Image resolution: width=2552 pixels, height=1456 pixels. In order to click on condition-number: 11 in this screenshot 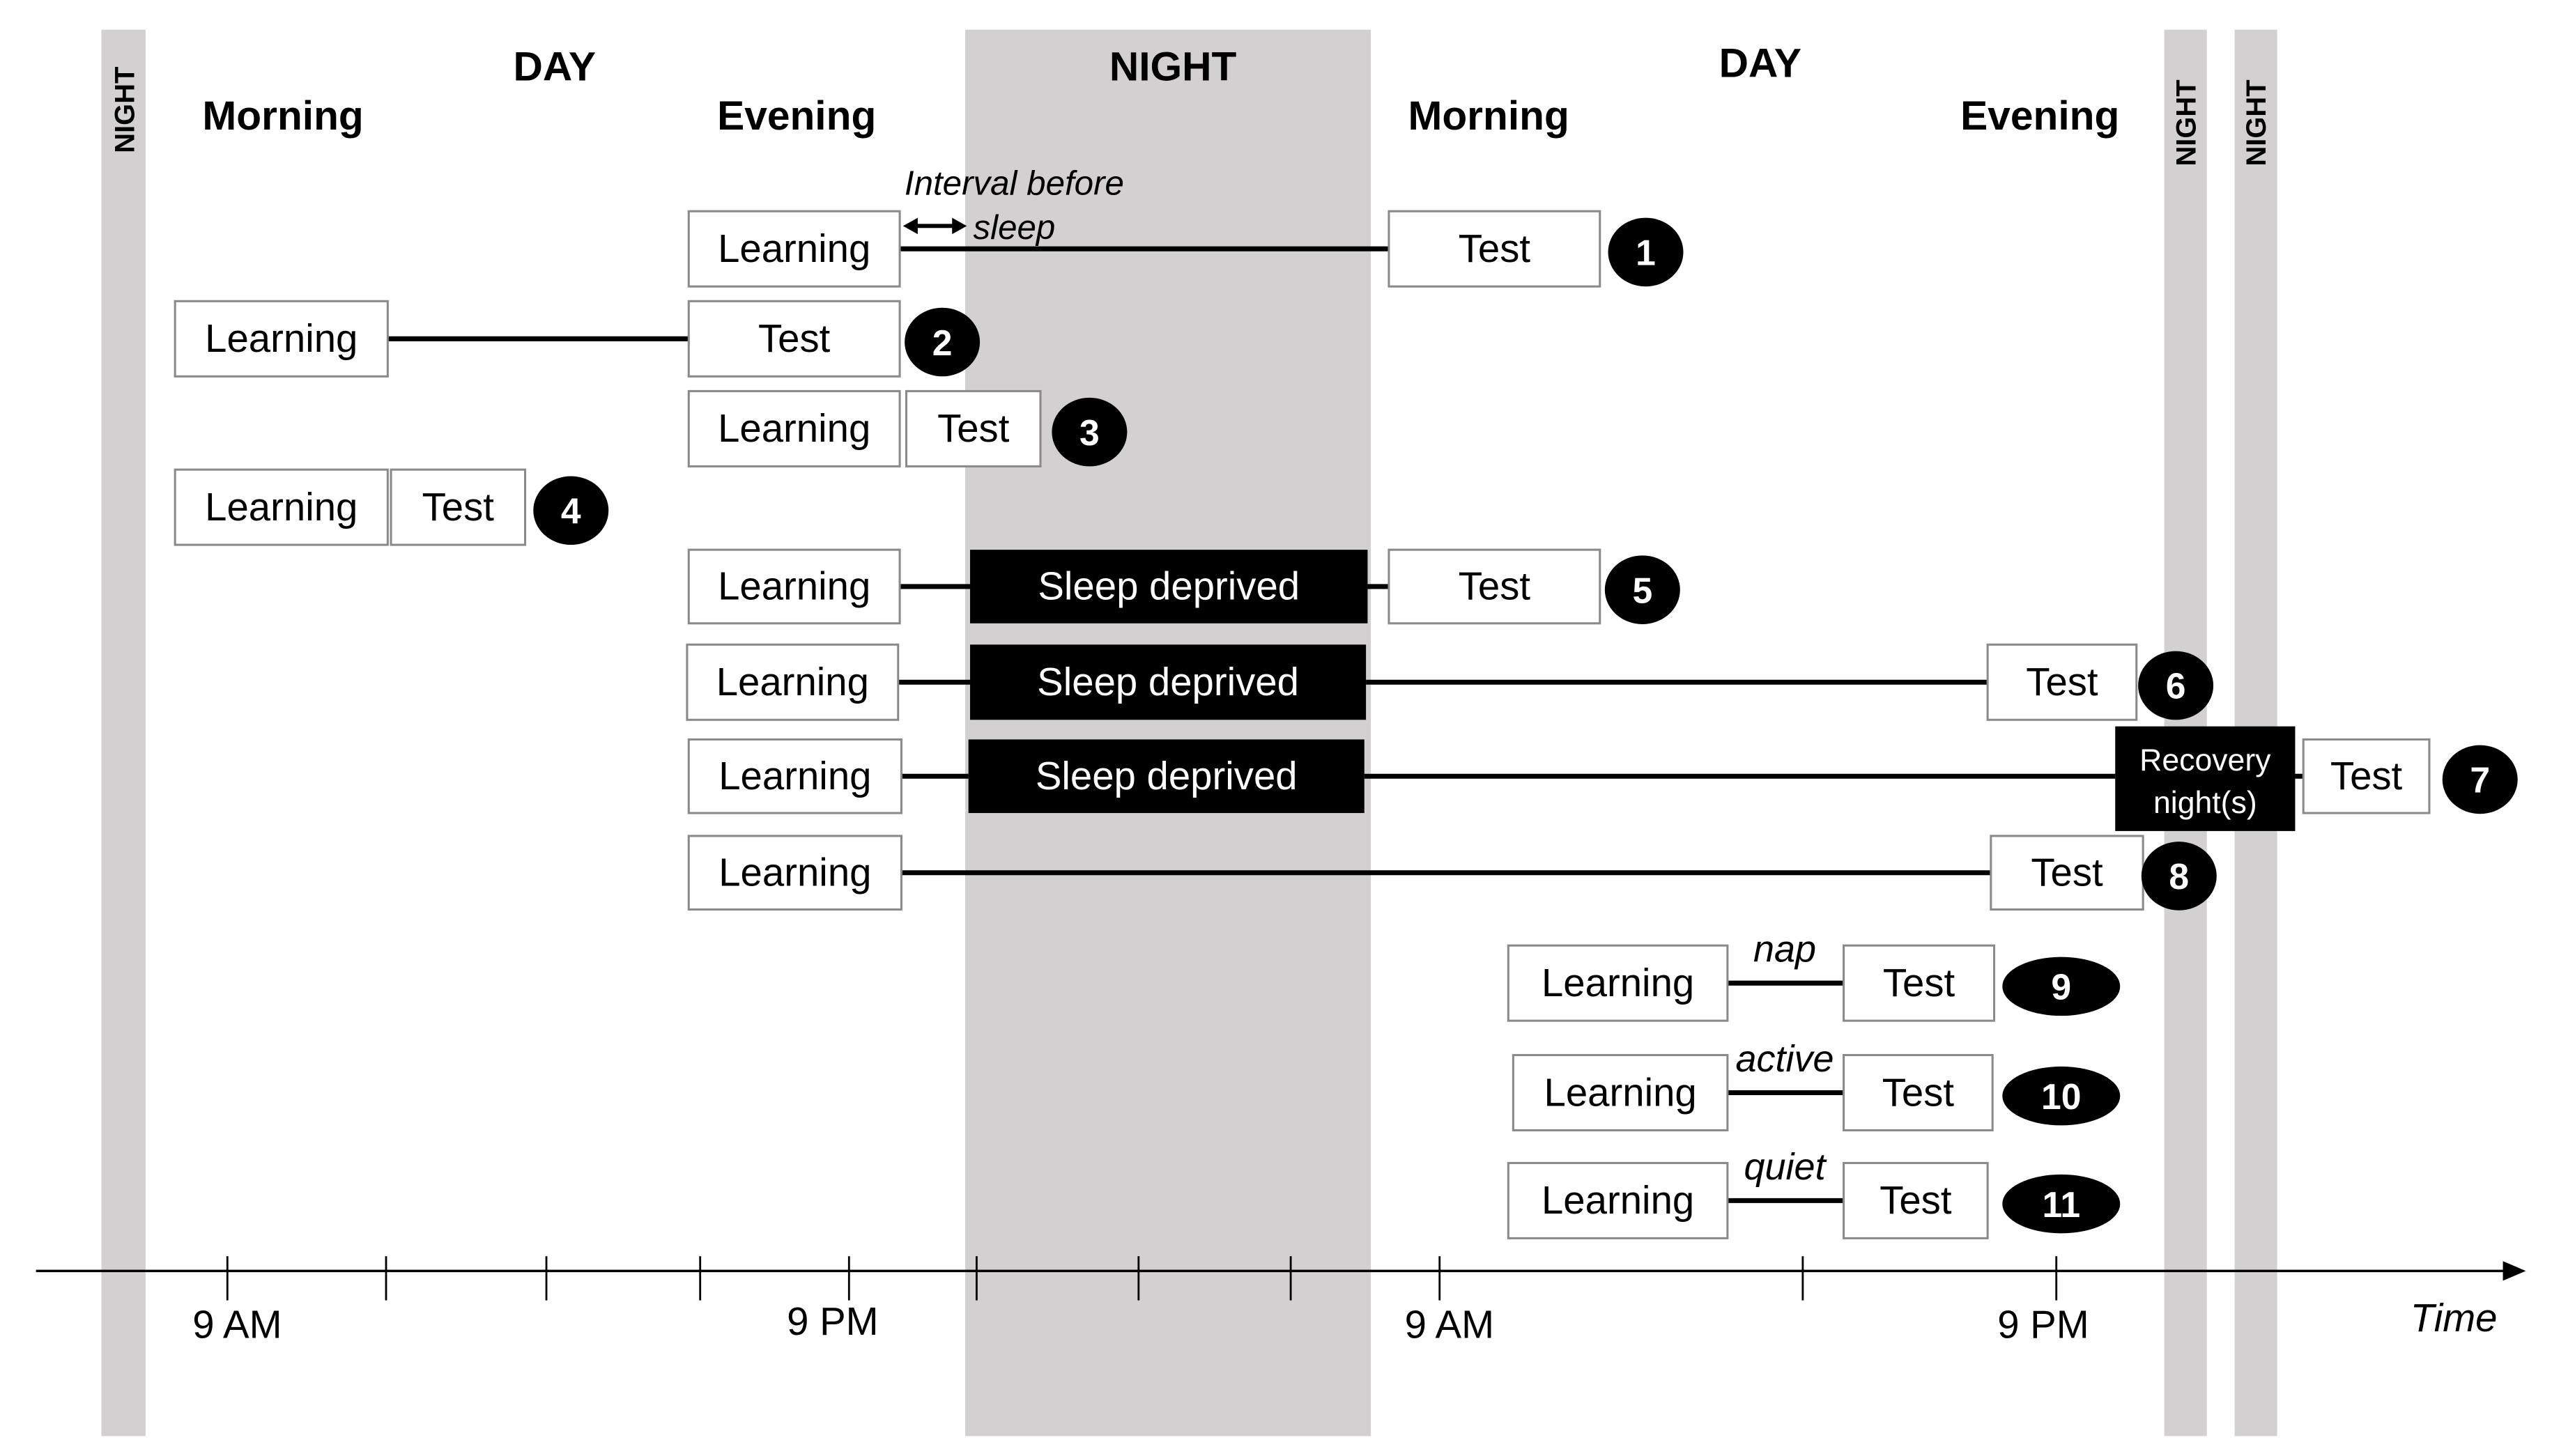, I will do `click(2061, 1204)`.